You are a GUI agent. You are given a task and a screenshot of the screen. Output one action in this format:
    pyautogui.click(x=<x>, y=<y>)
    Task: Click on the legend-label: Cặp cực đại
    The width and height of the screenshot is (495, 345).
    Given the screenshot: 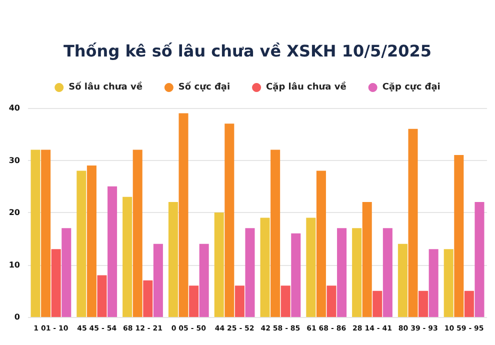 What is the action you would take?
    pyautogui.click(x=411, y=87)
    